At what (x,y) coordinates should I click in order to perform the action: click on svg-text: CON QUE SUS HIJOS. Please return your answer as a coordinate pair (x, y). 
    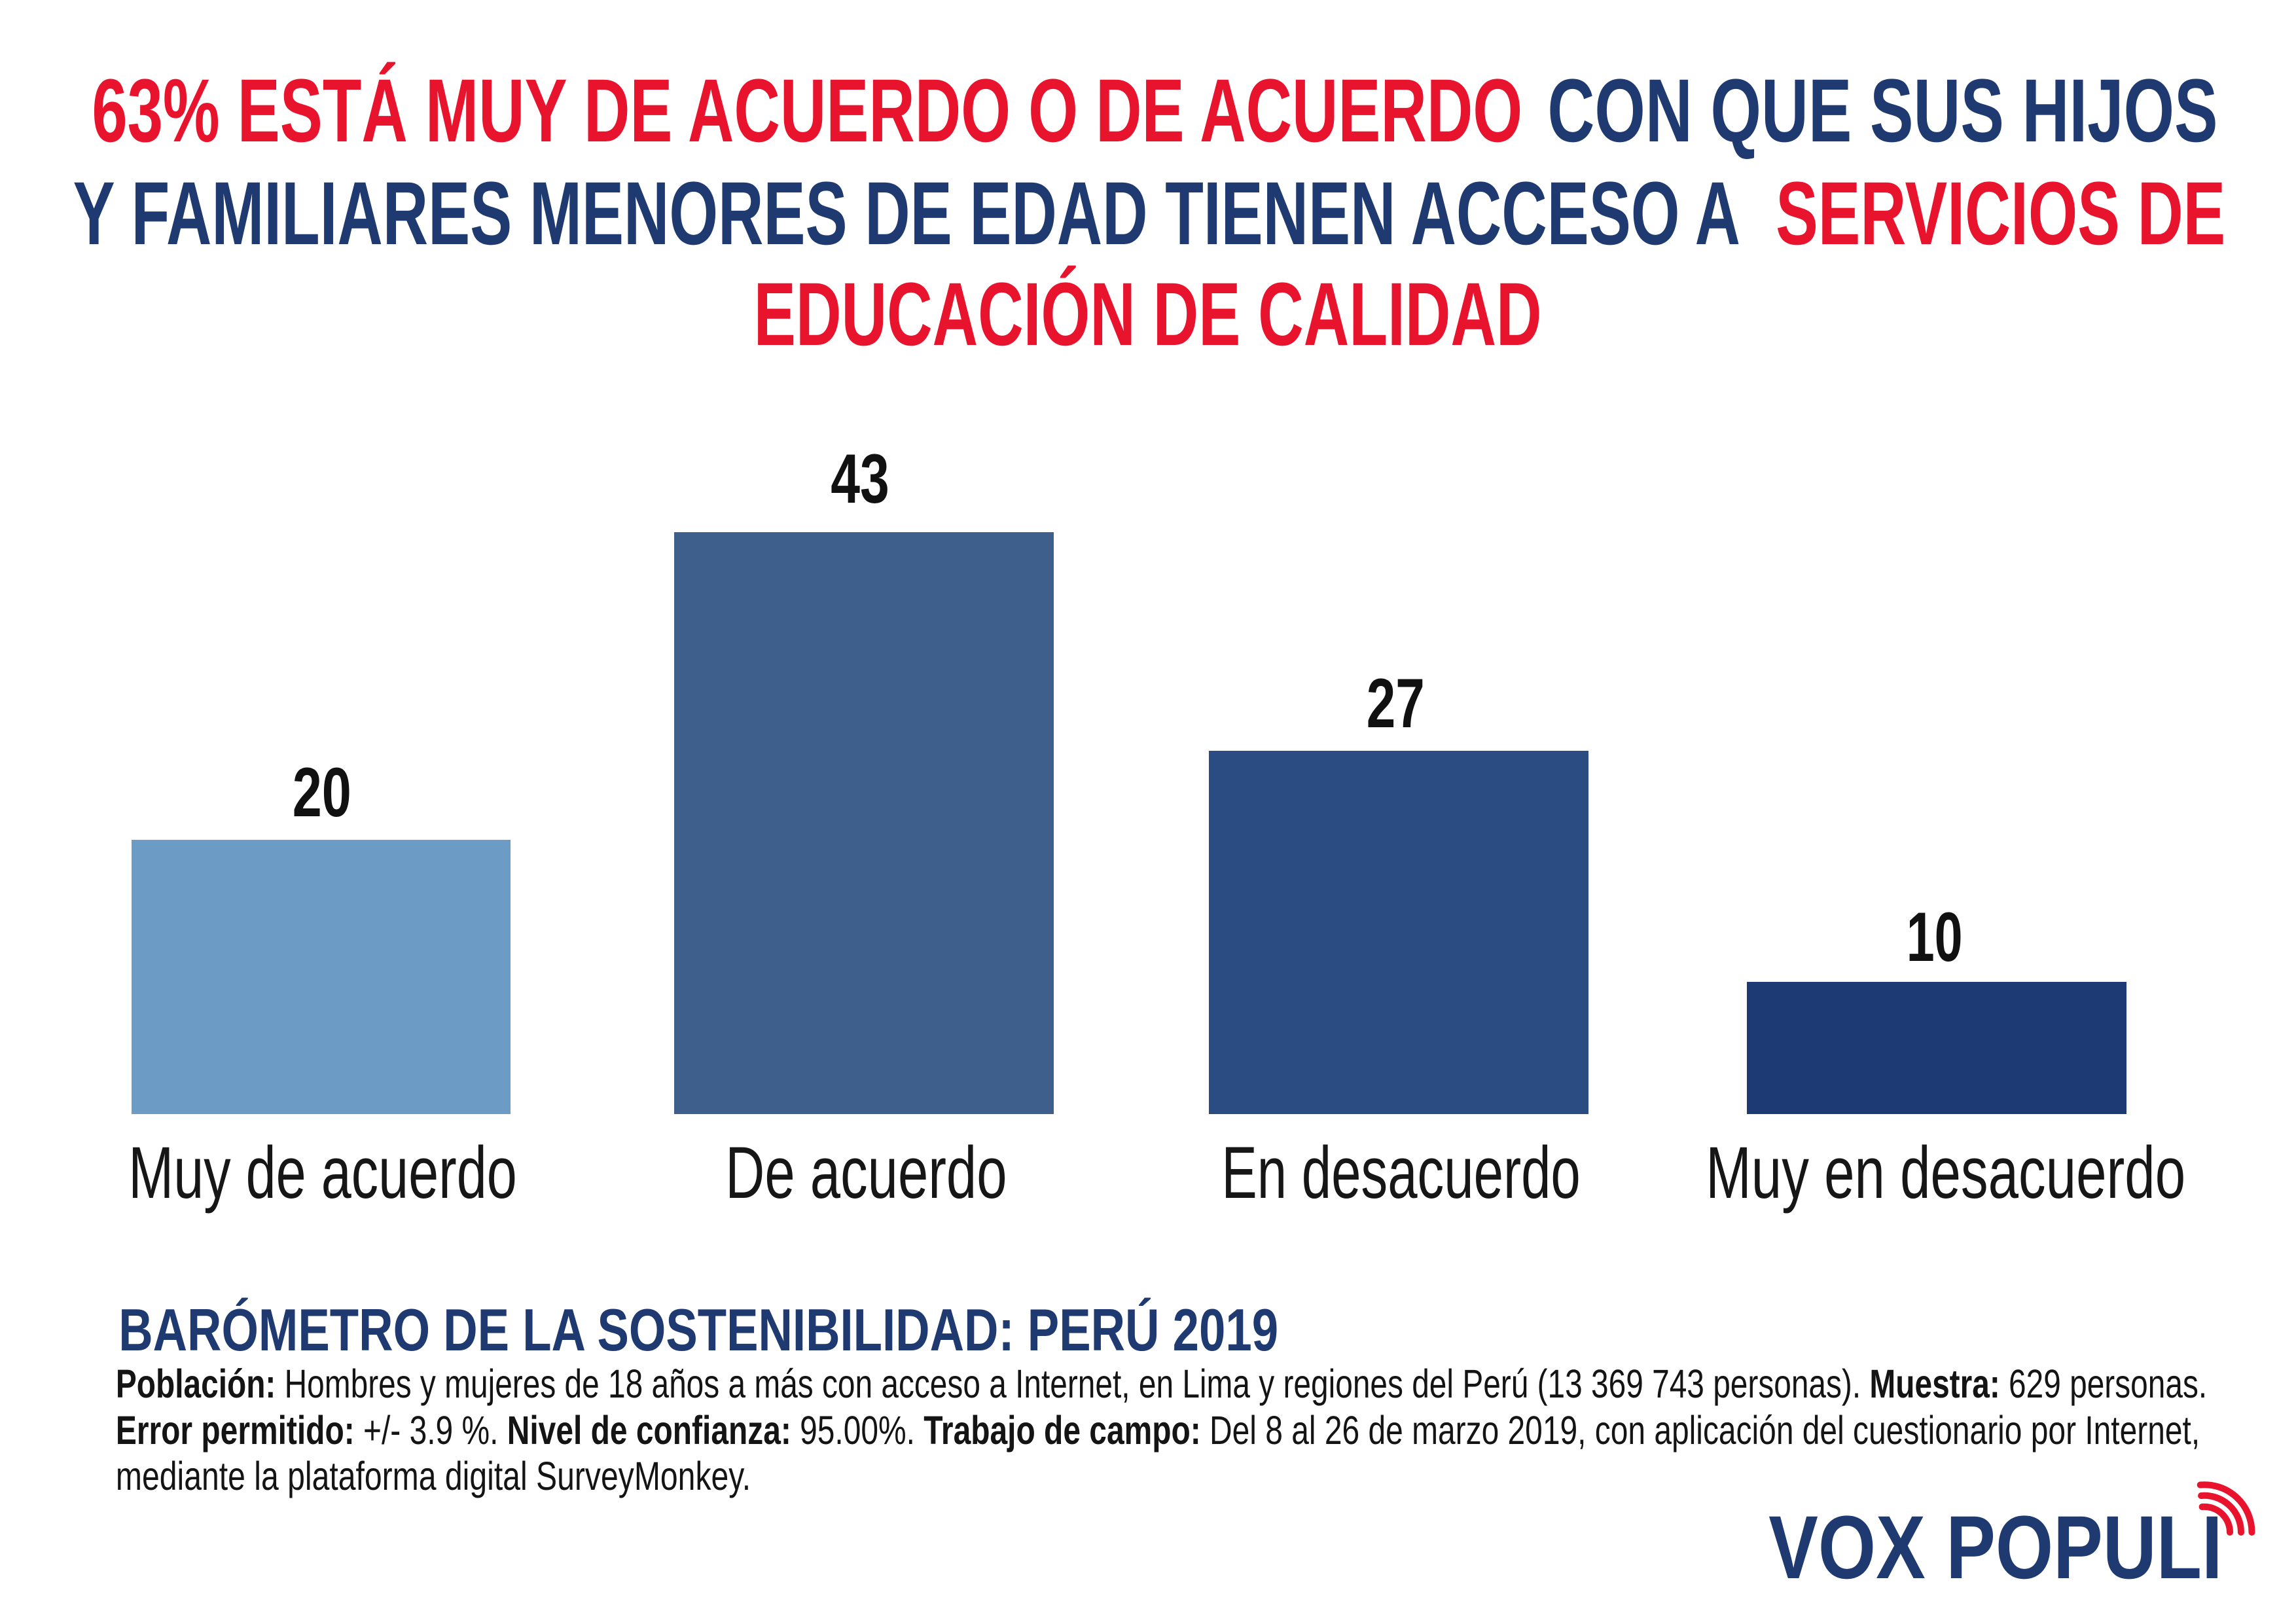
    Looking at the image, I should click on (1882, 111).